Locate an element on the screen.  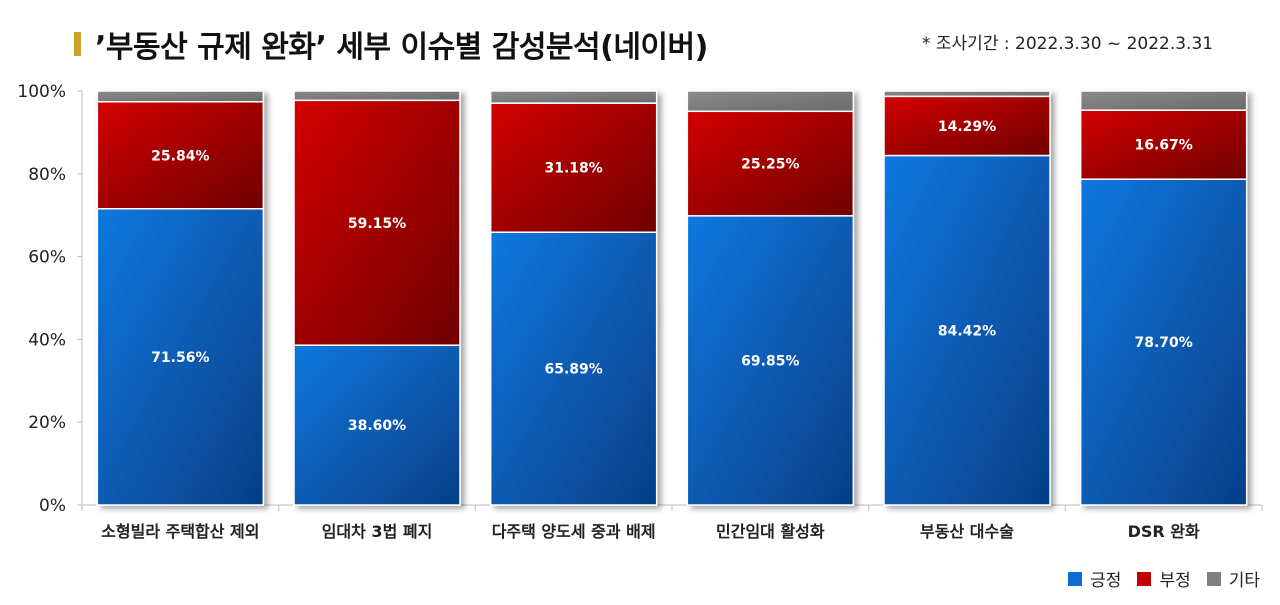
y-tick-label: 60% is located at coordinates (47, 258).